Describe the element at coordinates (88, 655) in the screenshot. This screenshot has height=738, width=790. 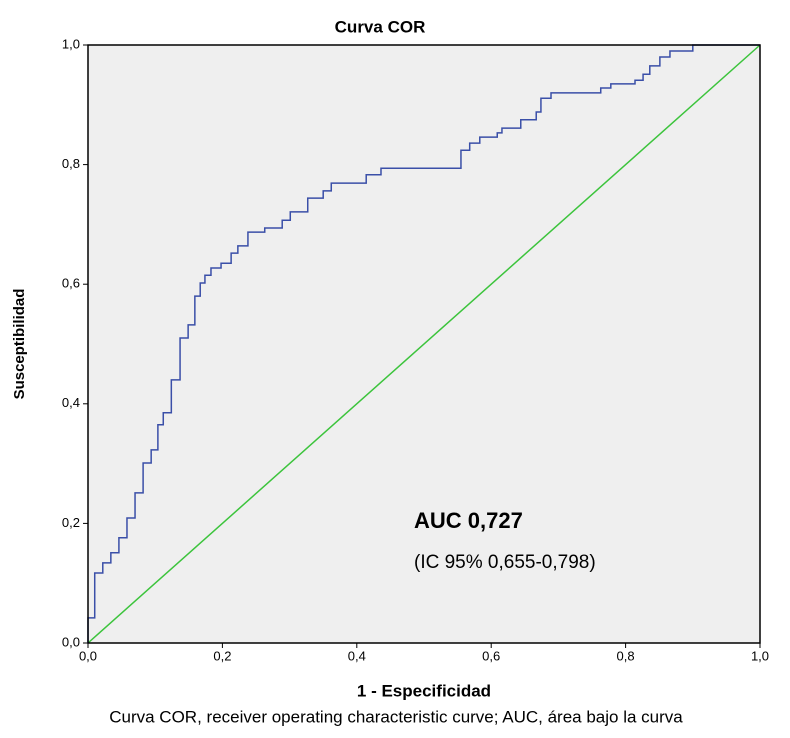
I see `x-tick-label: 0,0` at that location.